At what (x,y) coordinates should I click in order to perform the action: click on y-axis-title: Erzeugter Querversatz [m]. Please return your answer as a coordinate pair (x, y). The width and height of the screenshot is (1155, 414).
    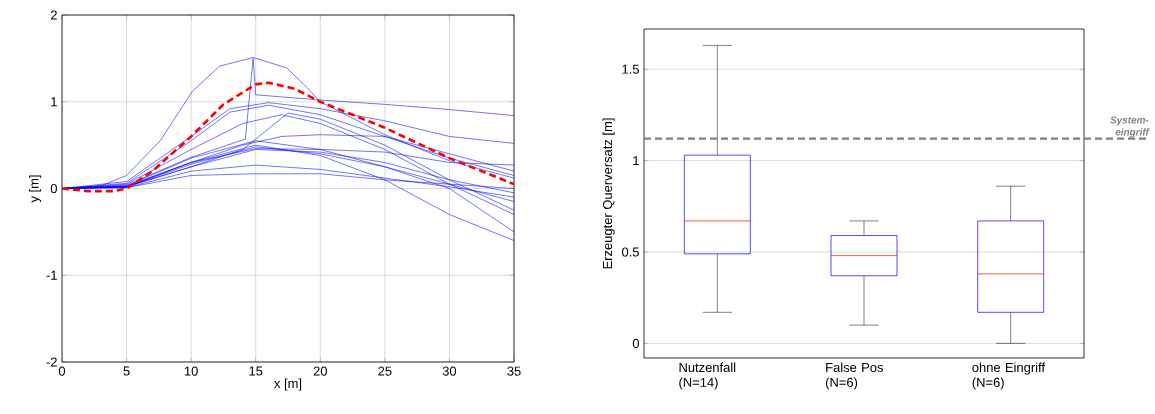
    Looking at the image, I should click on (608, 193).